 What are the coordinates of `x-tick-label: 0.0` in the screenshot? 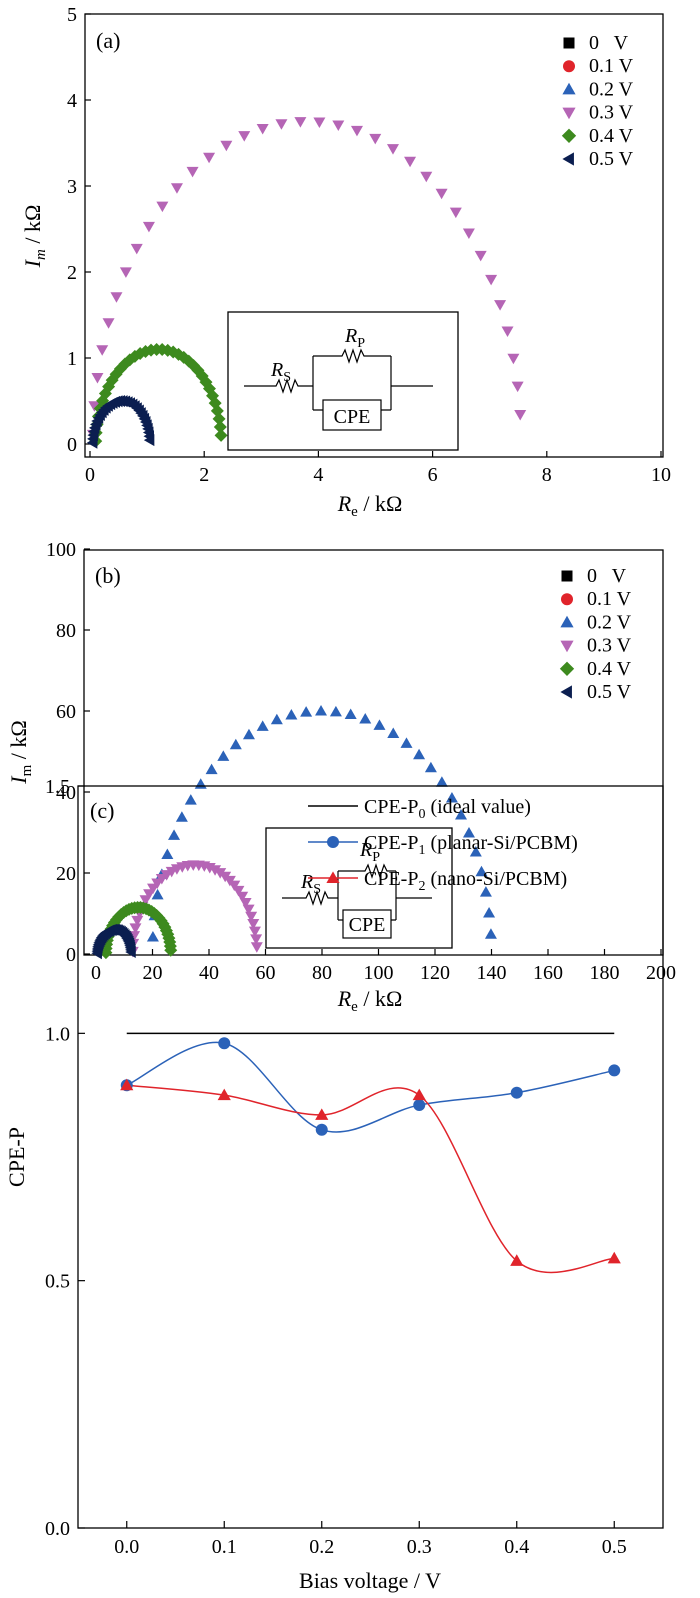 It's located at (126, 1547).